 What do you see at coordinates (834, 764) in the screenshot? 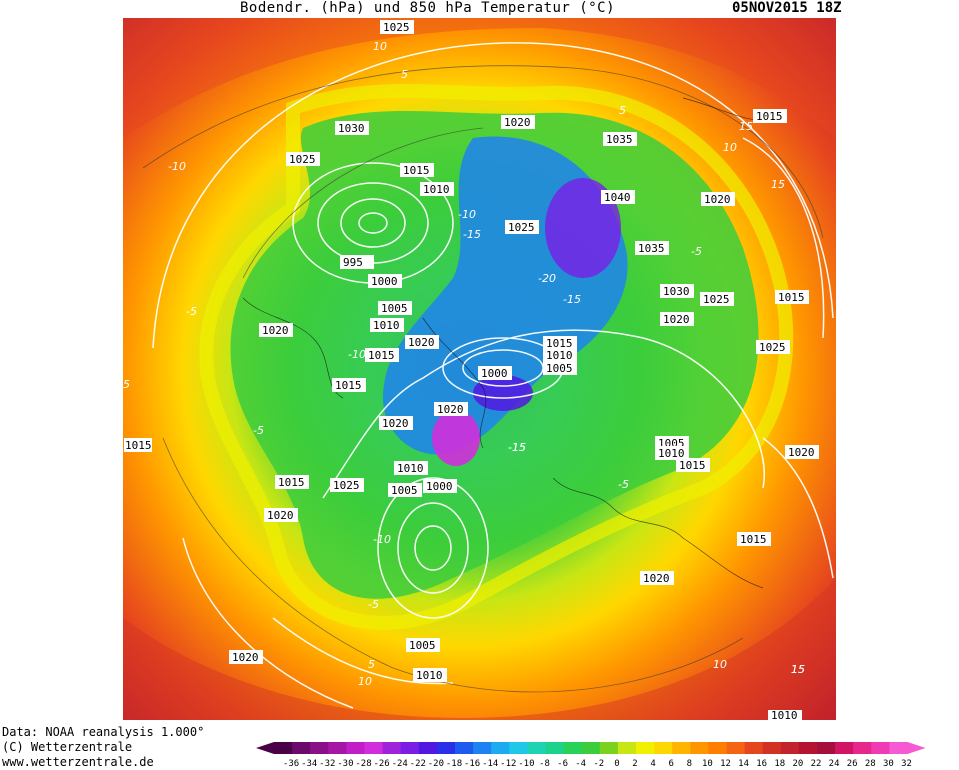
I see `legend-tick-label: 24` at bounding box center [834, 764].